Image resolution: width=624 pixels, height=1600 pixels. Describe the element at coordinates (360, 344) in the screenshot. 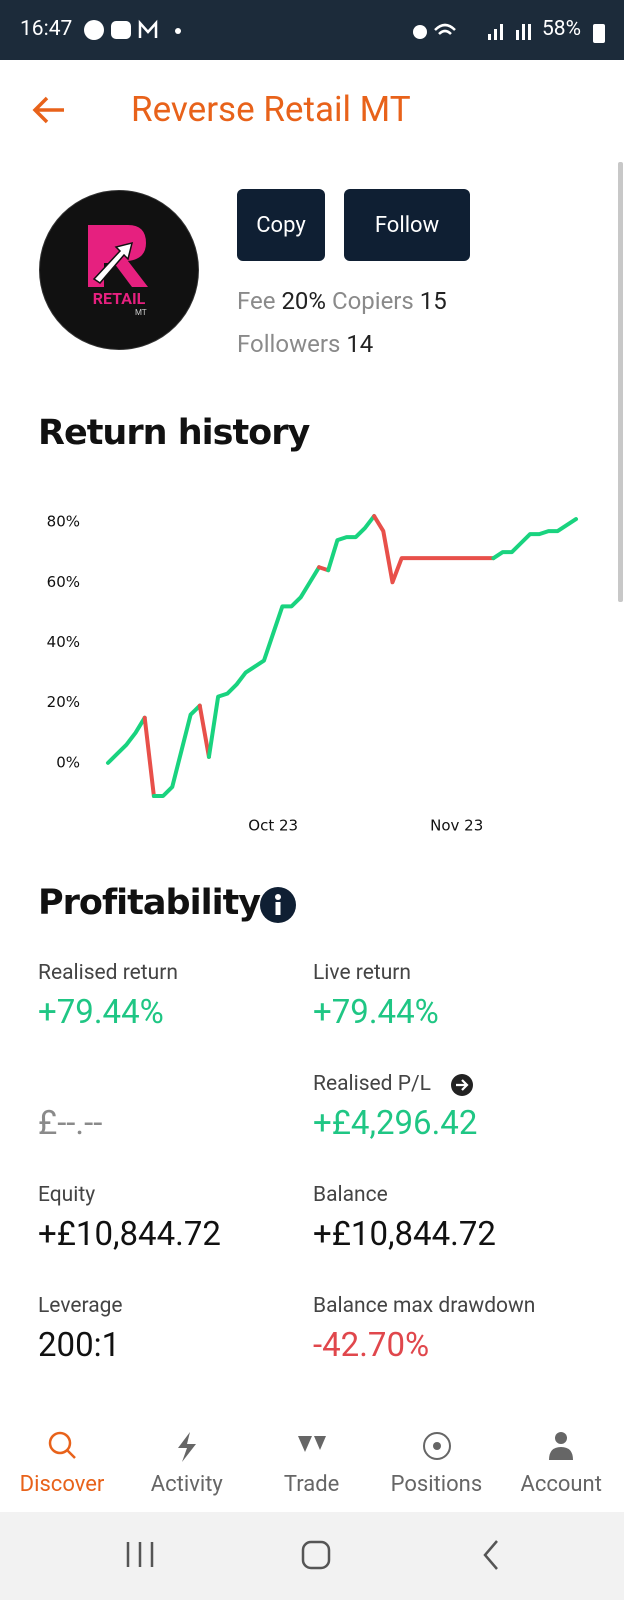

I see `stat-value: 14` at that location.